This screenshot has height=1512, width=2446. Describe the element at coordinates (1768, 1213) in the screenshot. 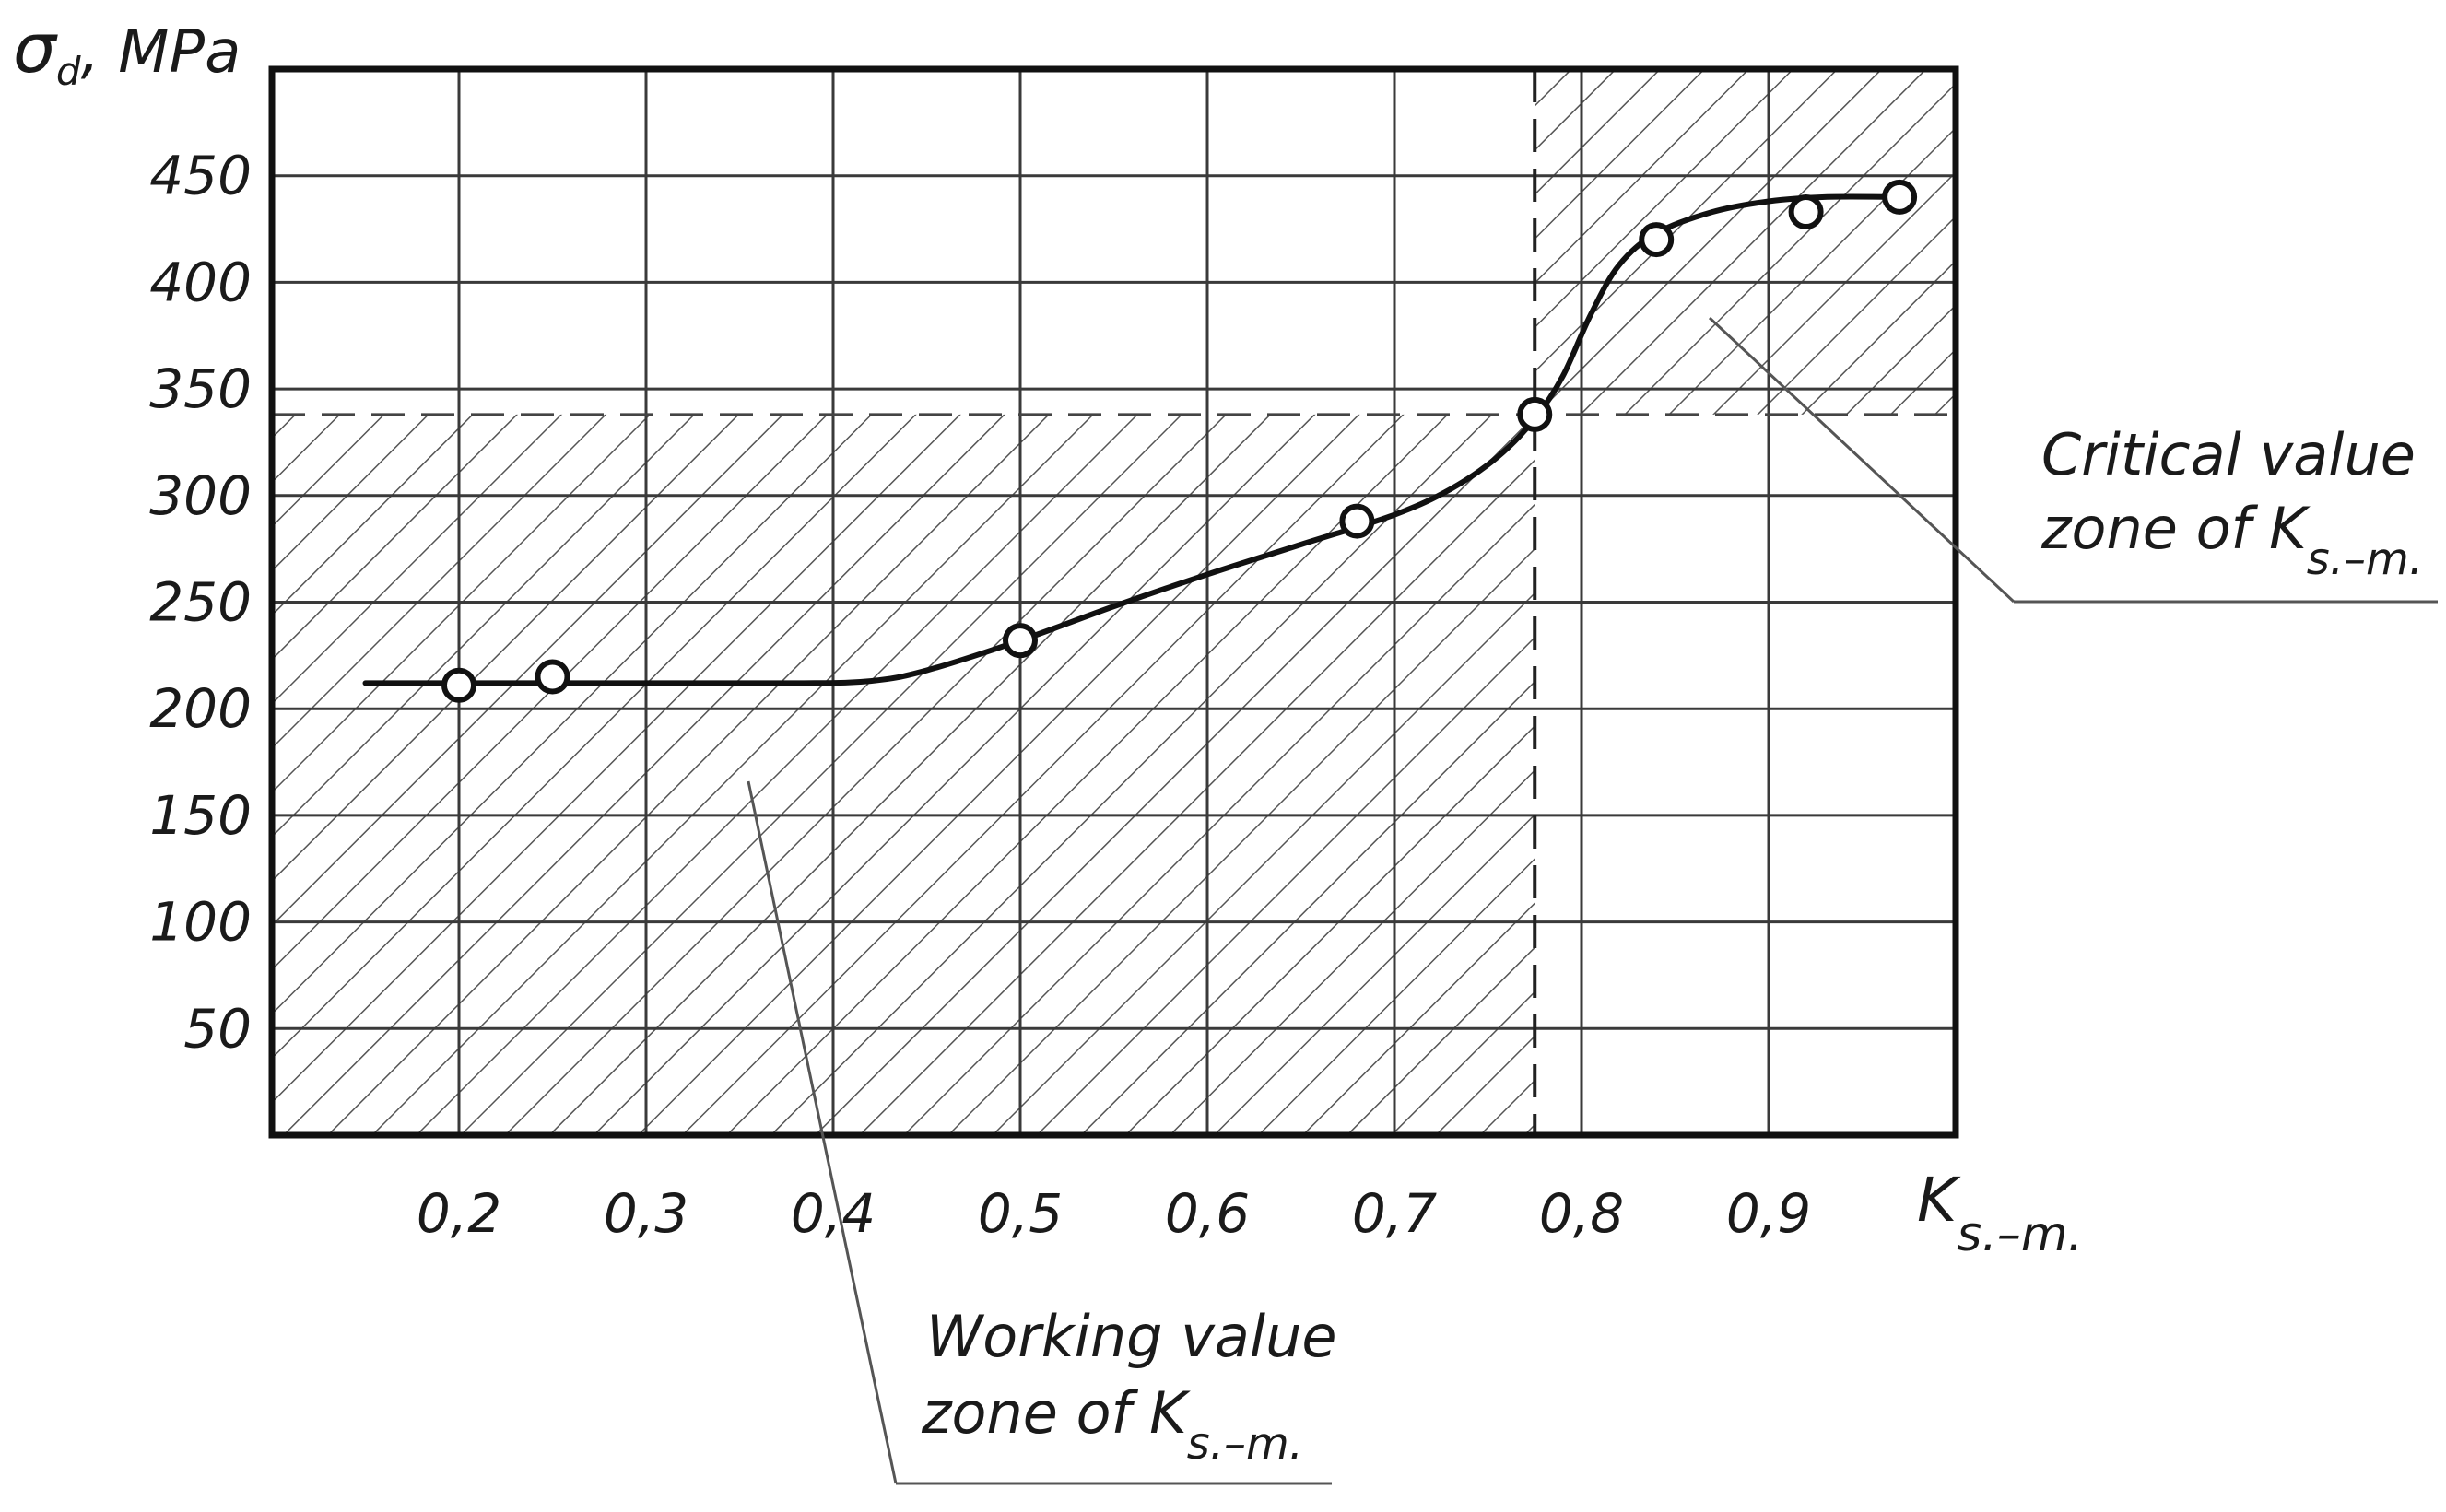

I see `x-tick-label: 0,9` at that location.